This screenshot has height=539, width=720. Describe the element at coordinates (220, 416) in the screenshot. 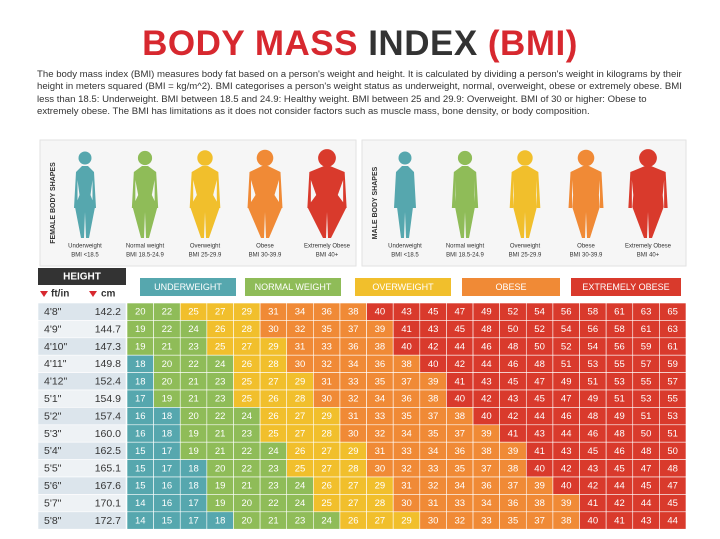

I see `bmi-value: 22` at that location.